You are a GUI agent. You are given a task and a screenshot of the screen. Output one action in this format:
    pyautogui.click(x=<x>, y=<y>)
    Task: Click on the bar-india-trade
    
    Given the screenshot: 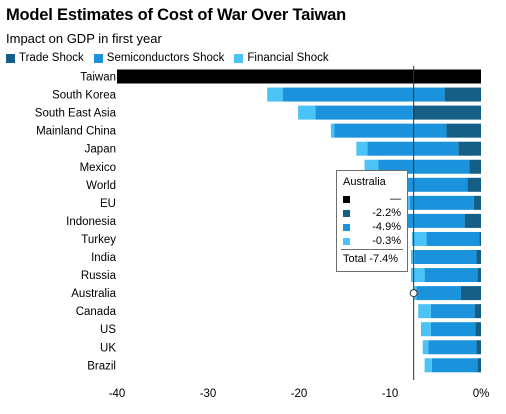 What is the action you would take?
    pyautogui.click(x=478, y=257)
    